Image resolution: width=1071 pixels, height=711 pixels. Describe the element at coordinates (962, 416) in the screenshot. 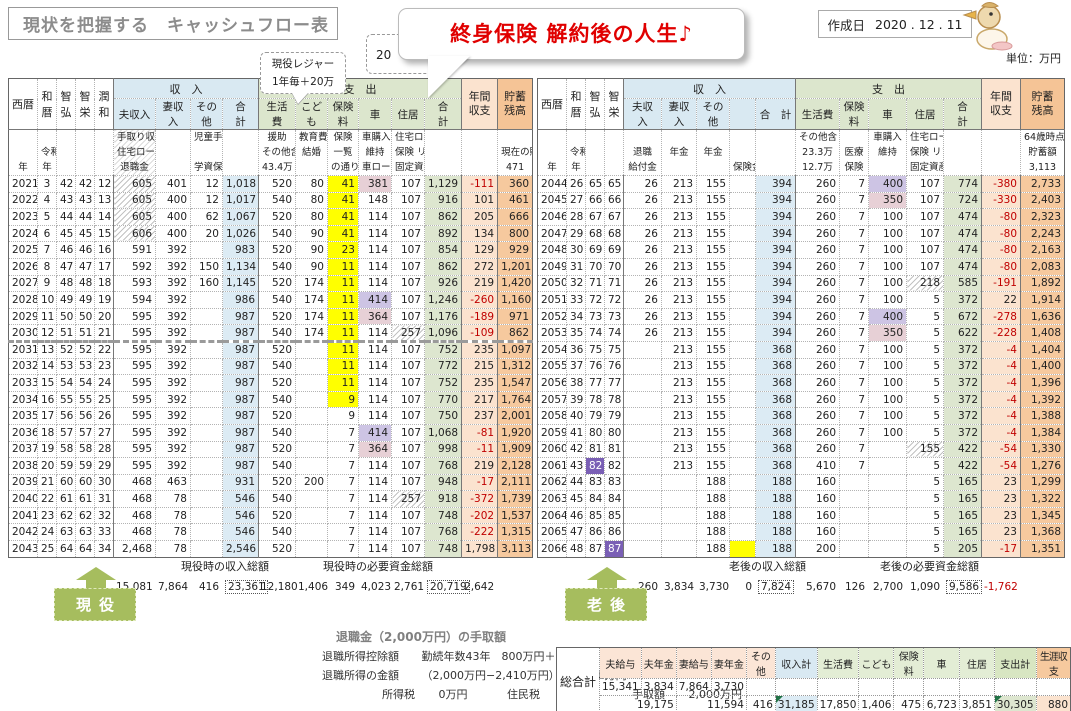

I see `cell: 372` at that location.